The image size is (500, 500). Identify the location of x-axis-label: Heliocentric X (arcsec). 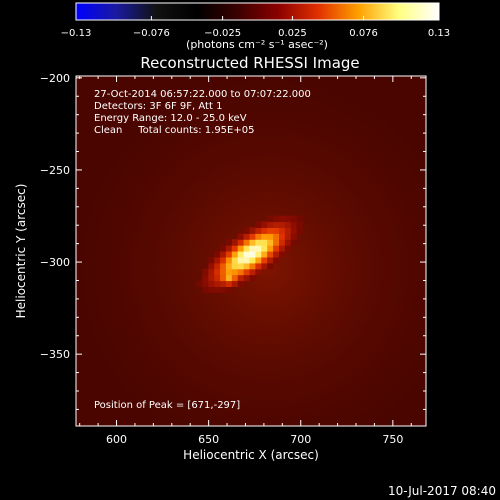
(251, 455).